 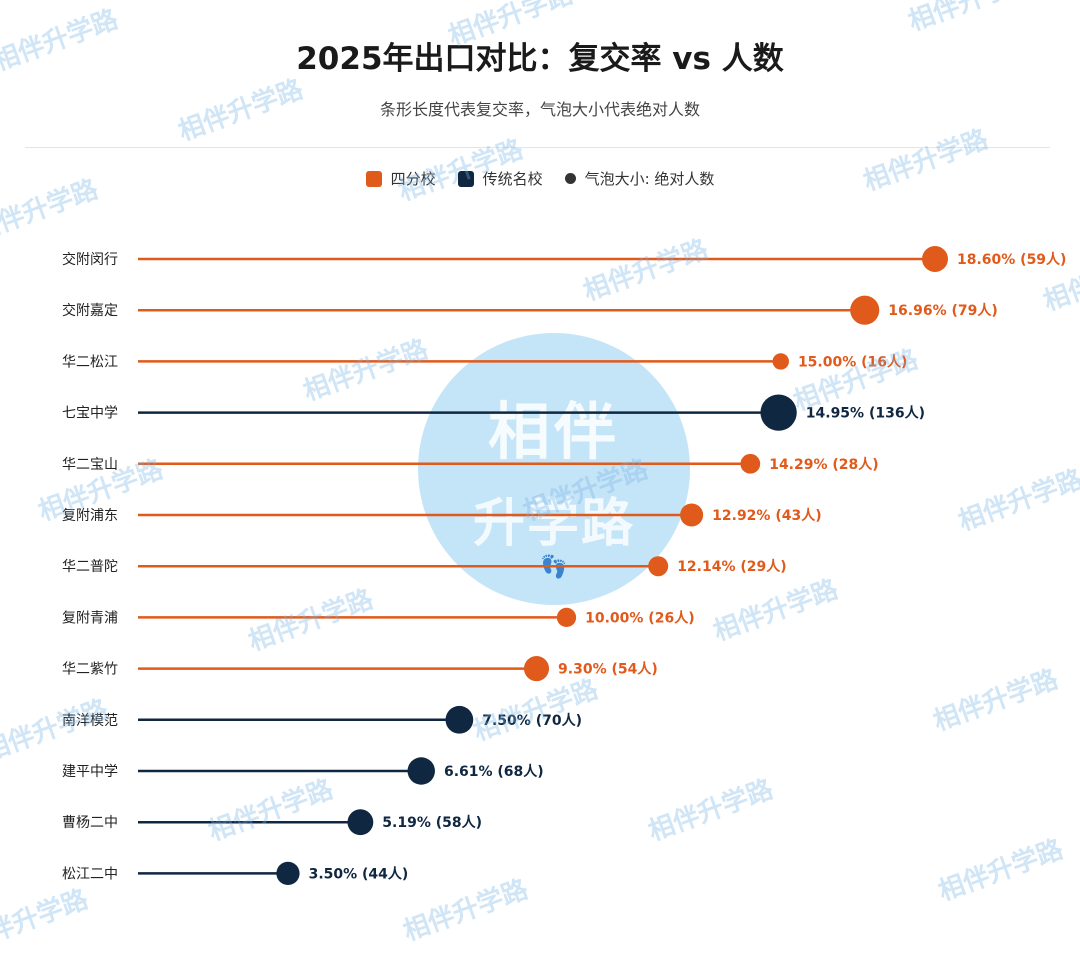 I want to click on legend-circle-icon, so click(x=570, y=178).